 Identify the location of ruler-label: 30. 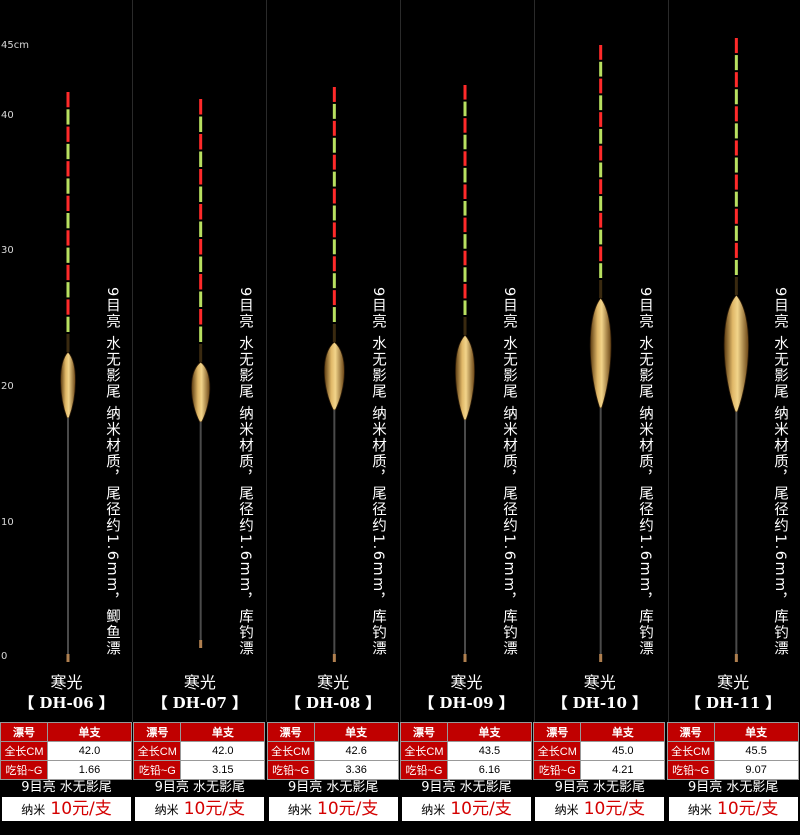
(7, 250).